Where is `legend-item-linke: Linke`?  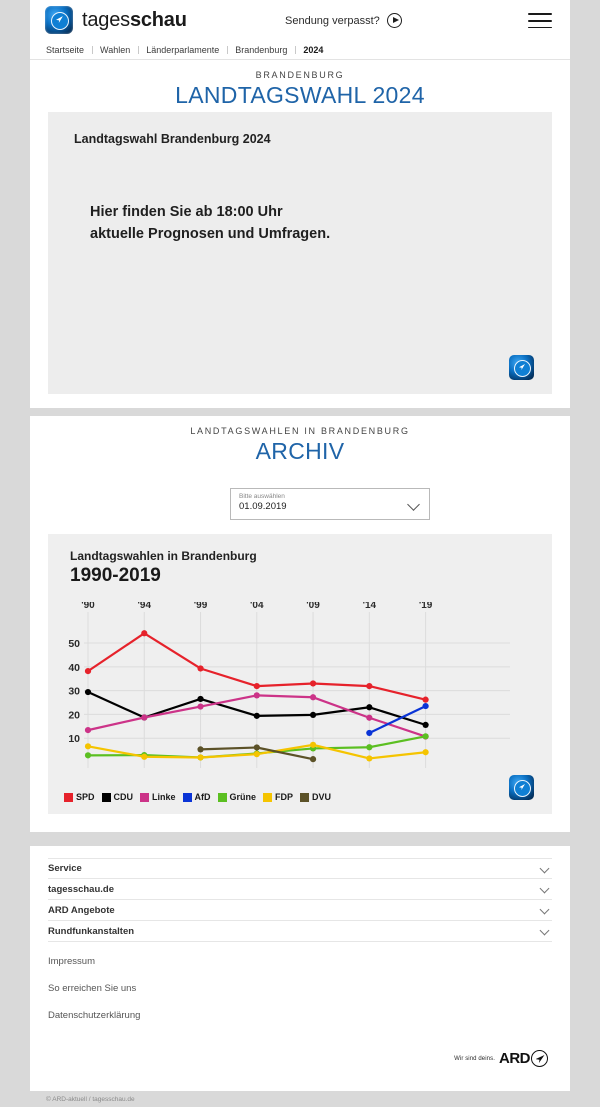
legend-item-linke: Linke is located at coordinates (158, 797).